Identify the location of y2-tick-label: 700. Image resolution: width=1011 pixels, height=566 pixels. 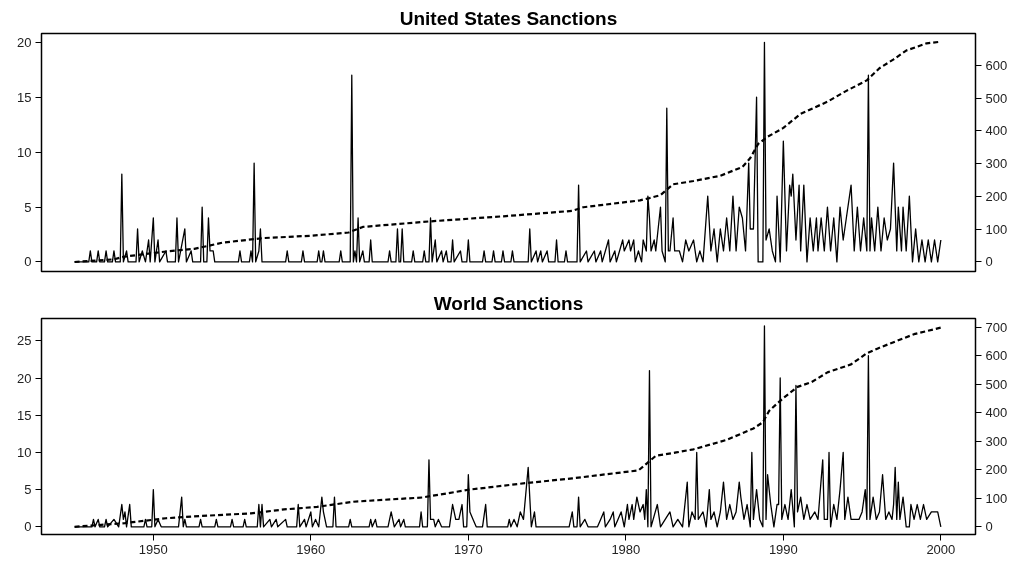
(996, 327).